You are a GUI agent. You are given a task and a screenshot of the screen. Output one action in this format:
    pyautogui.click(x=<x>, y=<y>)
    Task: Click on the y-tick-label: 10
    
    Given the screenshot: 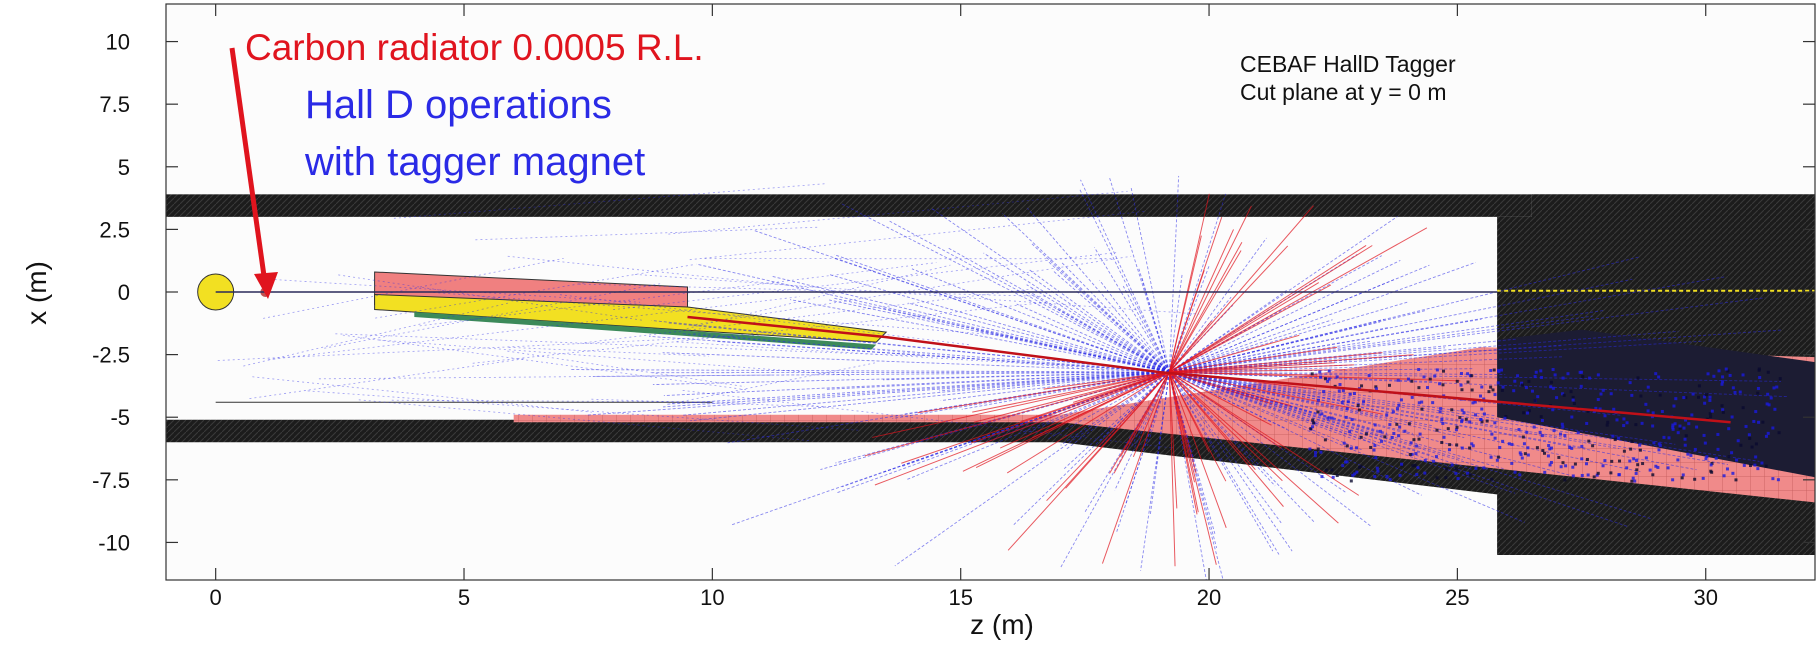 What is the action you would take?
    pyautogui.click(x=118, y=42)
    